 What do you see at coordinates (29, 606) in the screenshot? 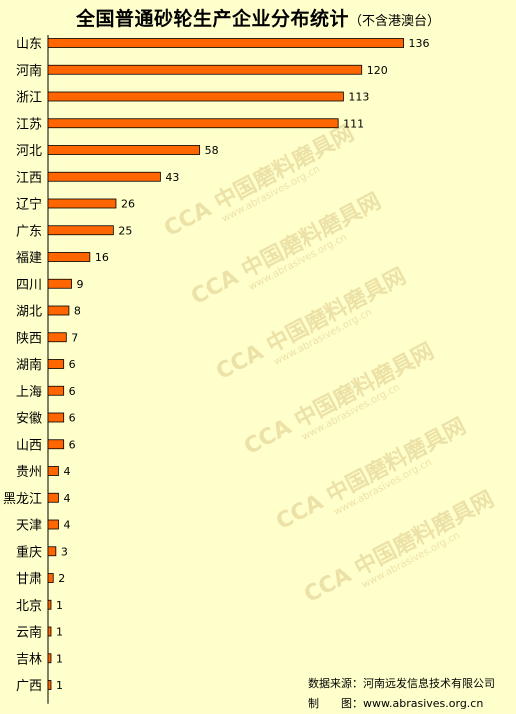
I see `category-label: 北京` at bounding box center [29, 606].